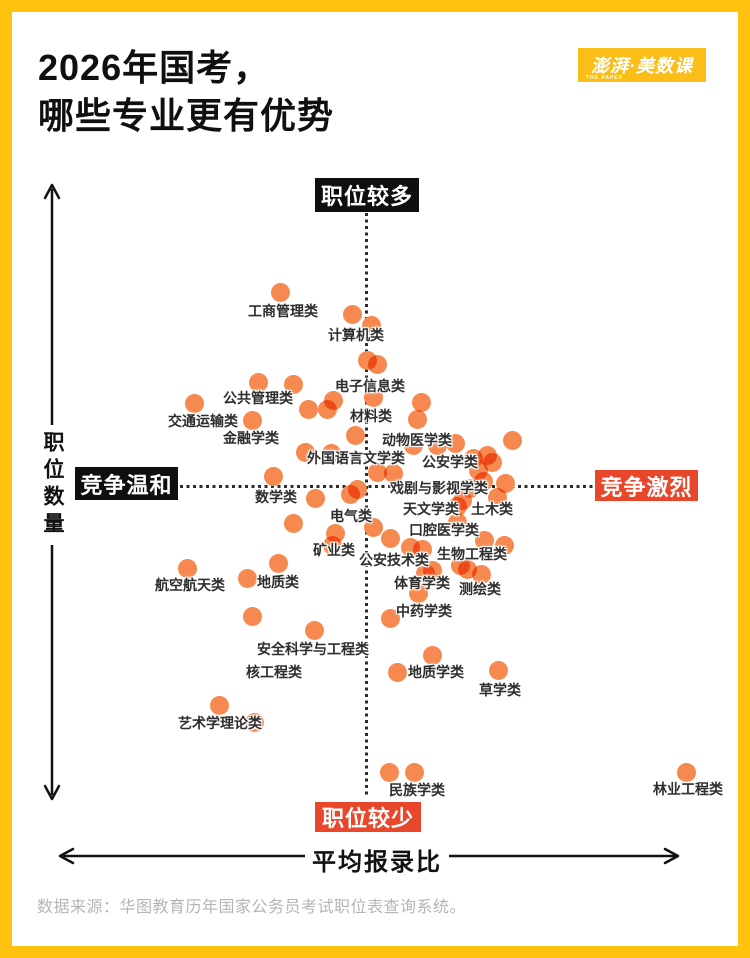  What do you see at coordinates (258, 398) in the screenshot?
I see `point-label: 公共管理类` at bounding box center [258, 398].